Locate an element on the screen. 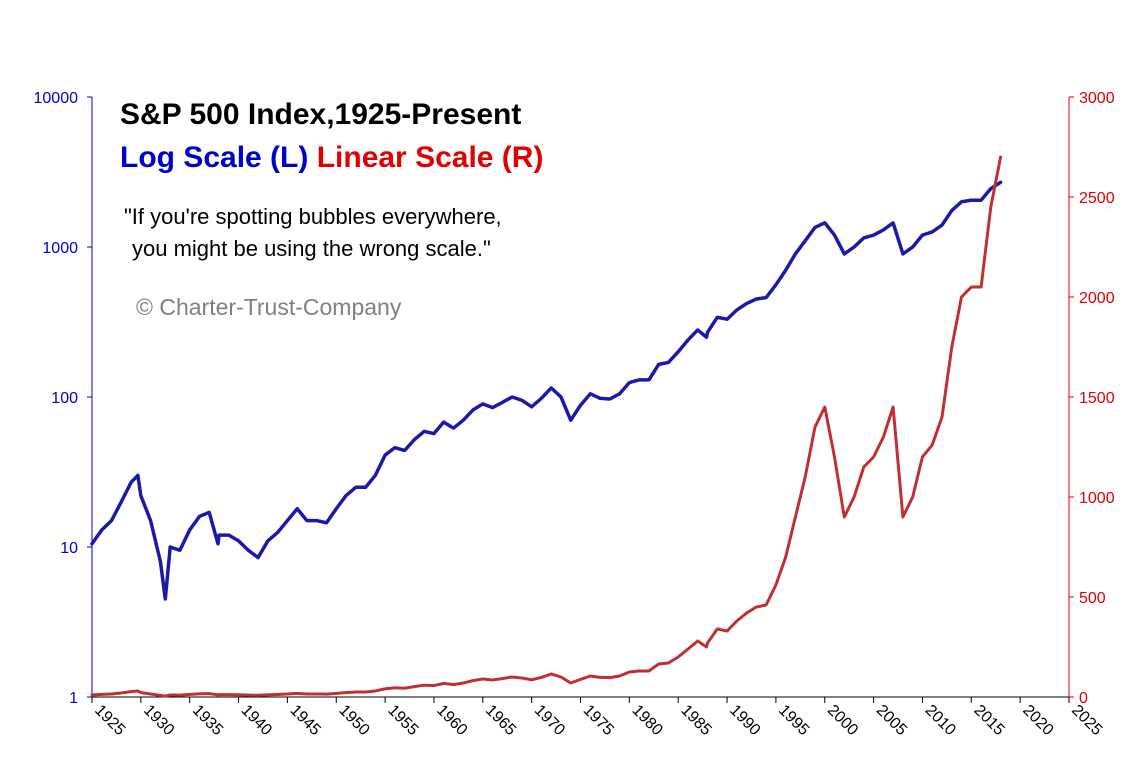 This screenshot has width=1138, height=778. x-tick-label: 1985 is located at coordinates (695, 720).